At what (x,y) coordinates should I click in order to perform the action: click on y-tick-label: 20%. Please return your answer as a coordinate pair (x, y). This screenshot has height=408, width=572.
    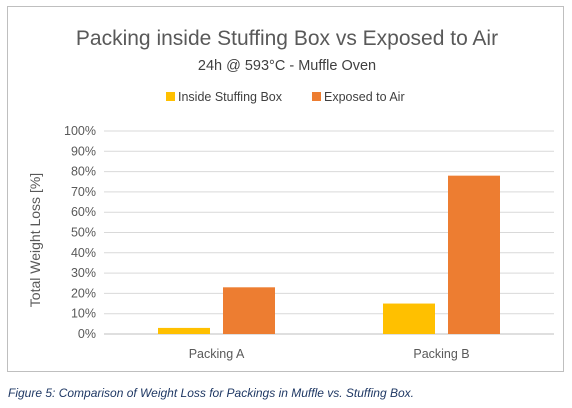
    Looking at the image, I should click on (83, 293).